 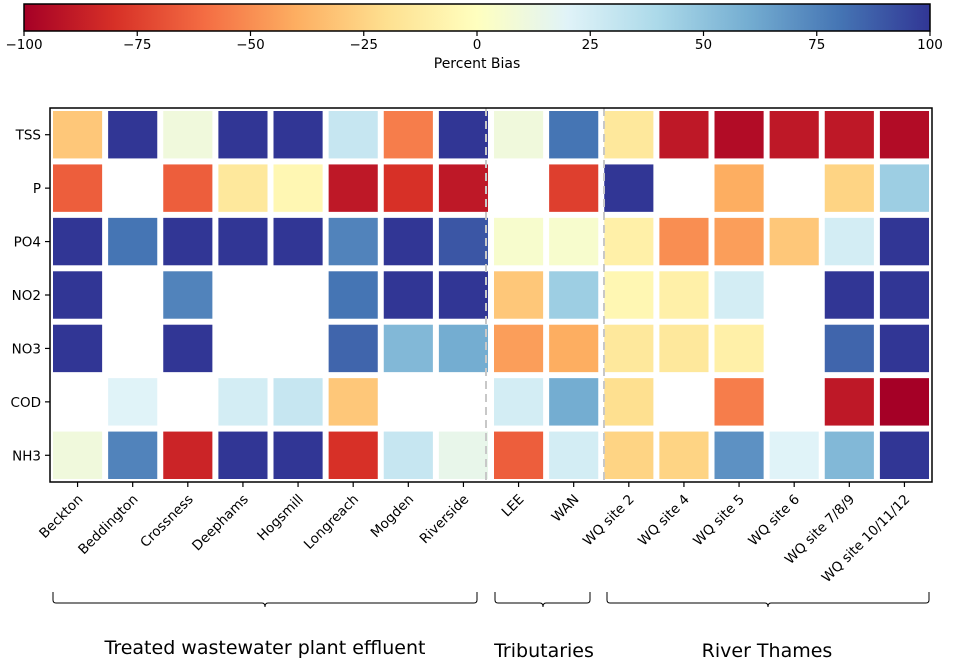 I want to click on colorbar-tick-label: −25, so click(x=364, y=45).